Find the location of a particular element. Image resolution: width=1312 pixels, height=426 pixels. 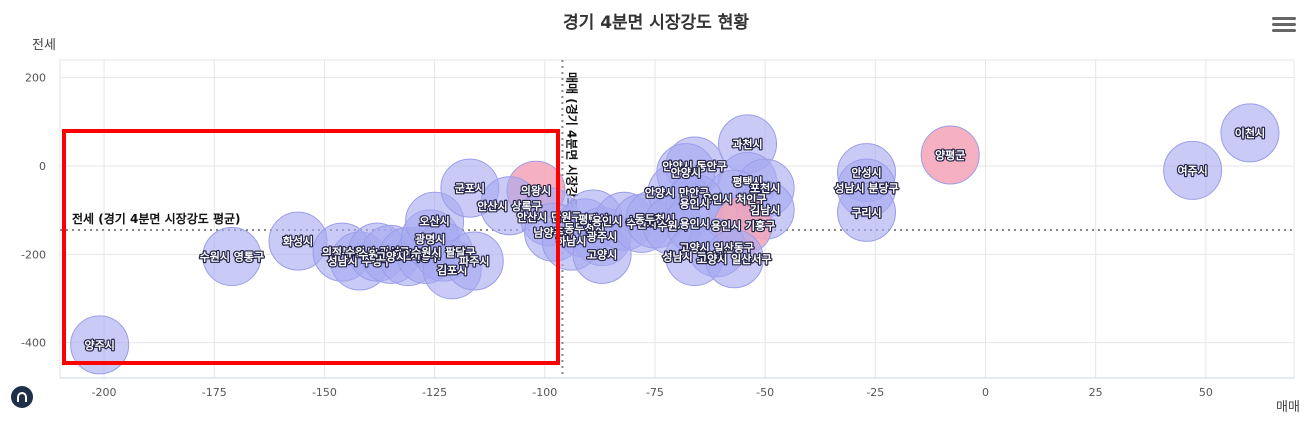

bubble-label: 고양시 일산동구 is located at coordinates (716, 248).